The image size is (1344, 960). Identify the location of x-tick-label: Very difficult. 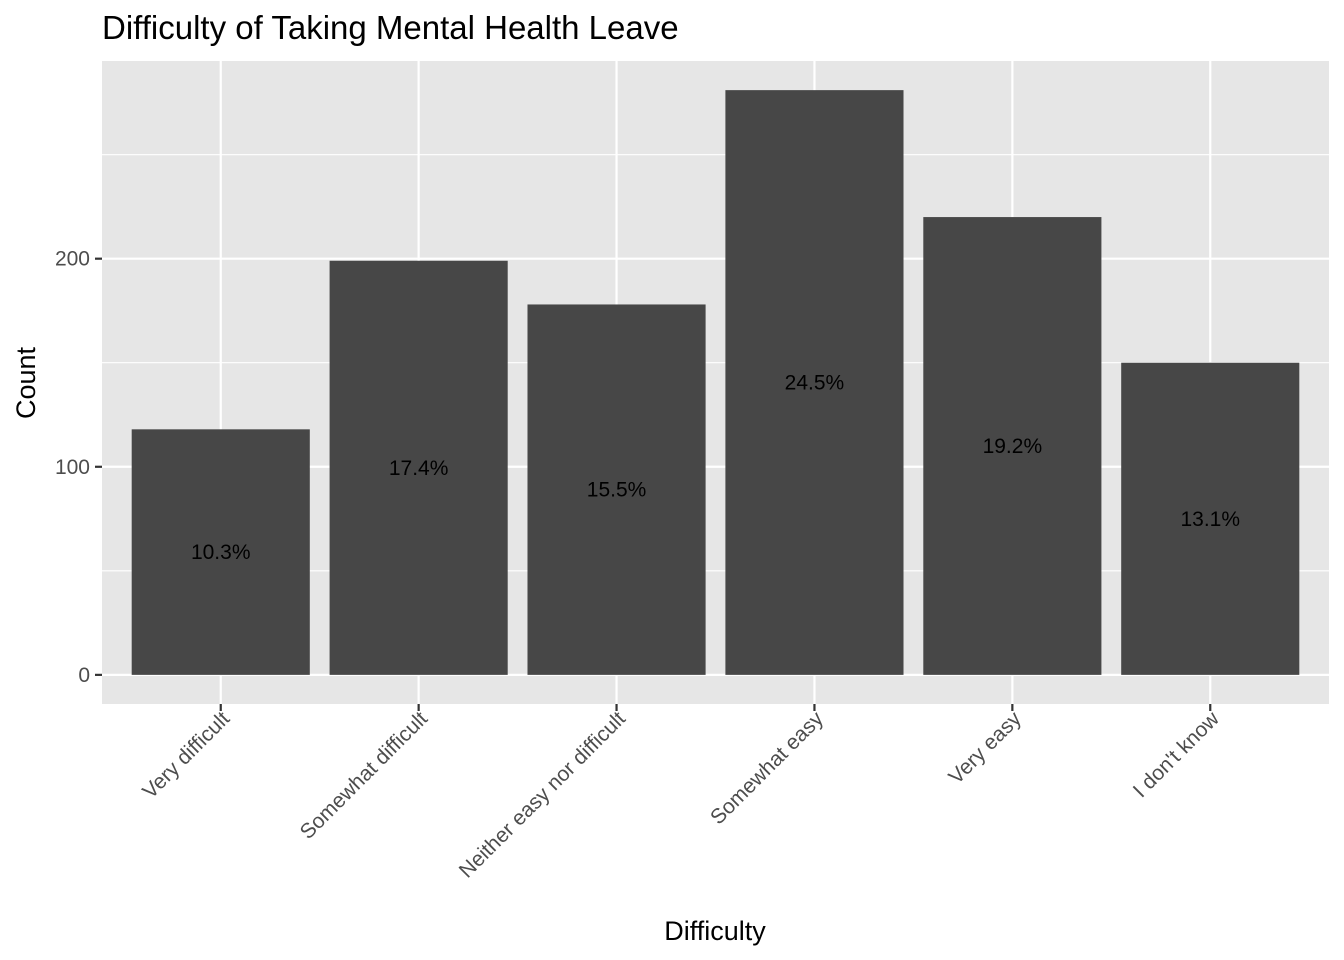
(186, 755).